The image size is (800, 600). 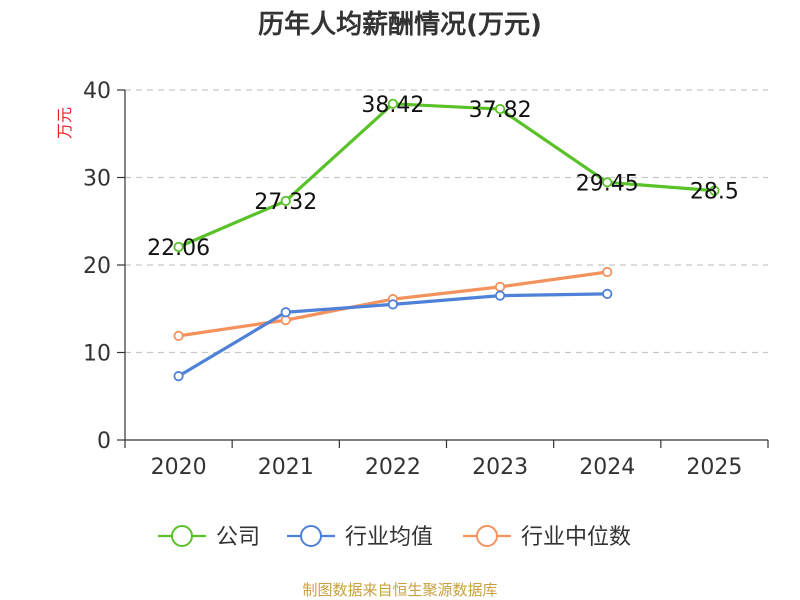 I want to click on legend: 公司 行业均值 行业中位数, so click(x=394, y=537).